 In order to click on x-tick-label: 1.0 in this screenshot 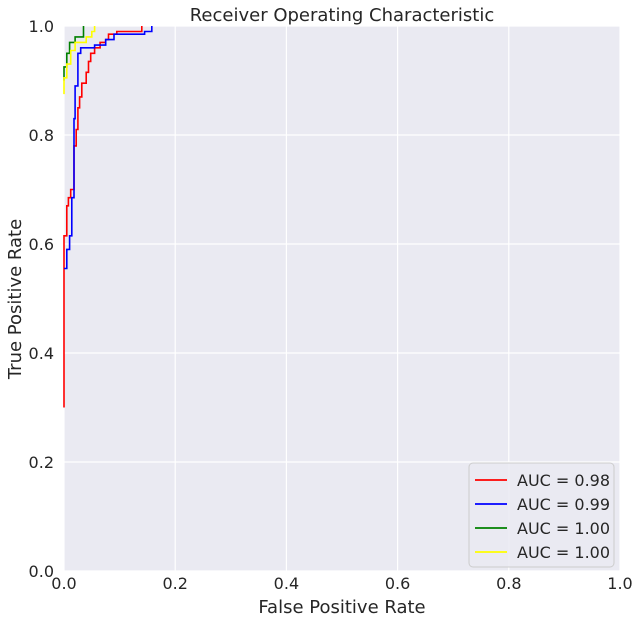, I will do `click(619, 583)`.